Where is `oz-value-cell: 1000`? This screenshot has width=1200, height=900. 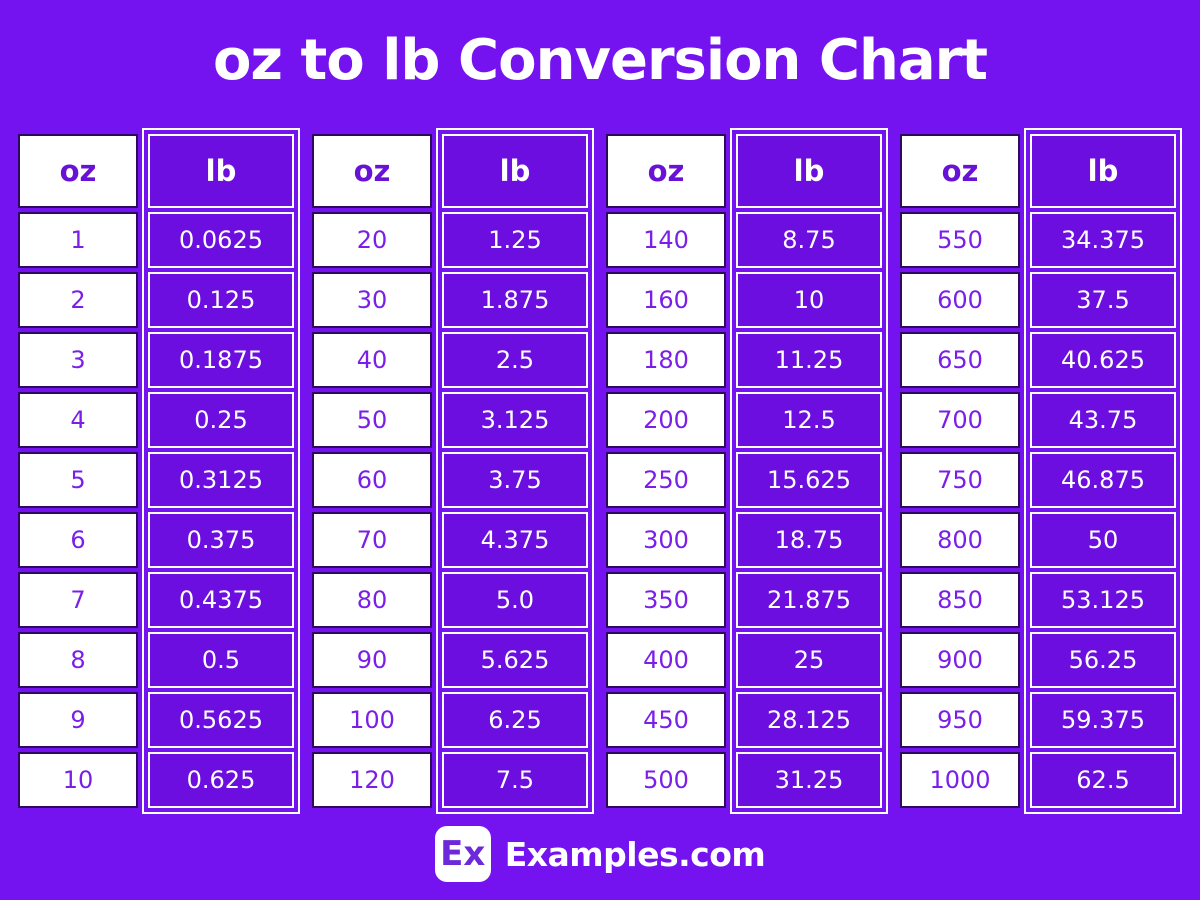 oz-value-cell: 1000 is located at coordinates (960, 780).